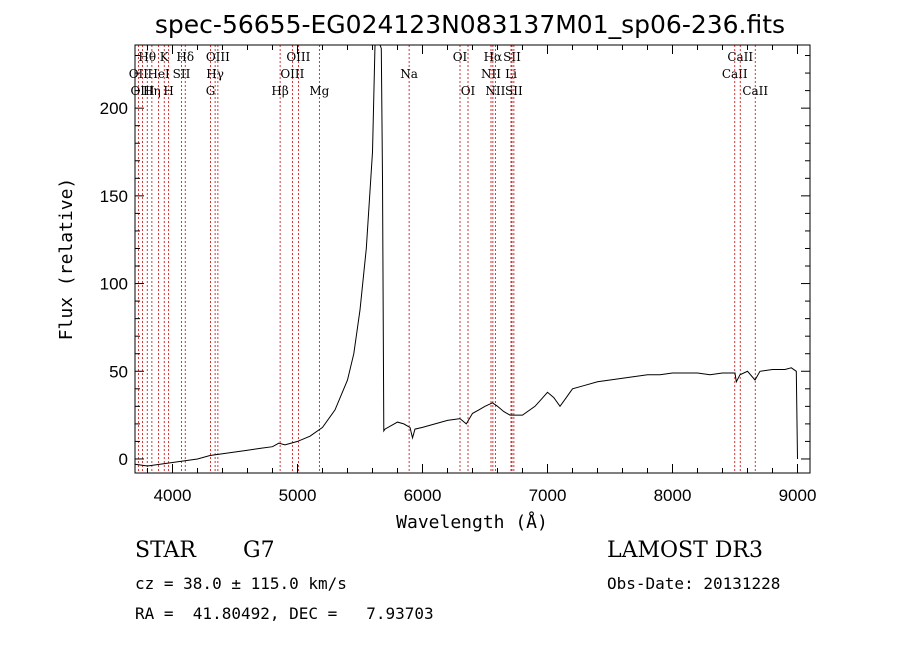  What do you see at coordinates (215, 74) in the screenshot?
I see `line-label-10: Hγ` at bounding box center [215, 74].